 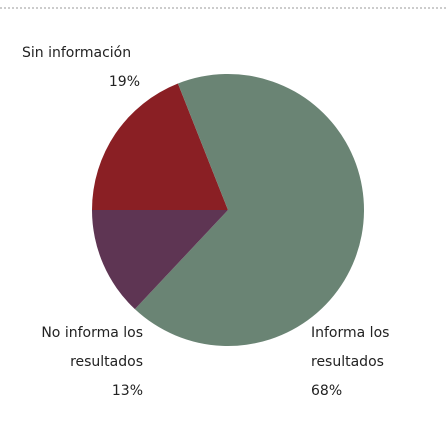 What do you see at coordinates (92, 347) in the screenshot?
I see `category-label: No informa los resultados` at bounding box center [92, 347].